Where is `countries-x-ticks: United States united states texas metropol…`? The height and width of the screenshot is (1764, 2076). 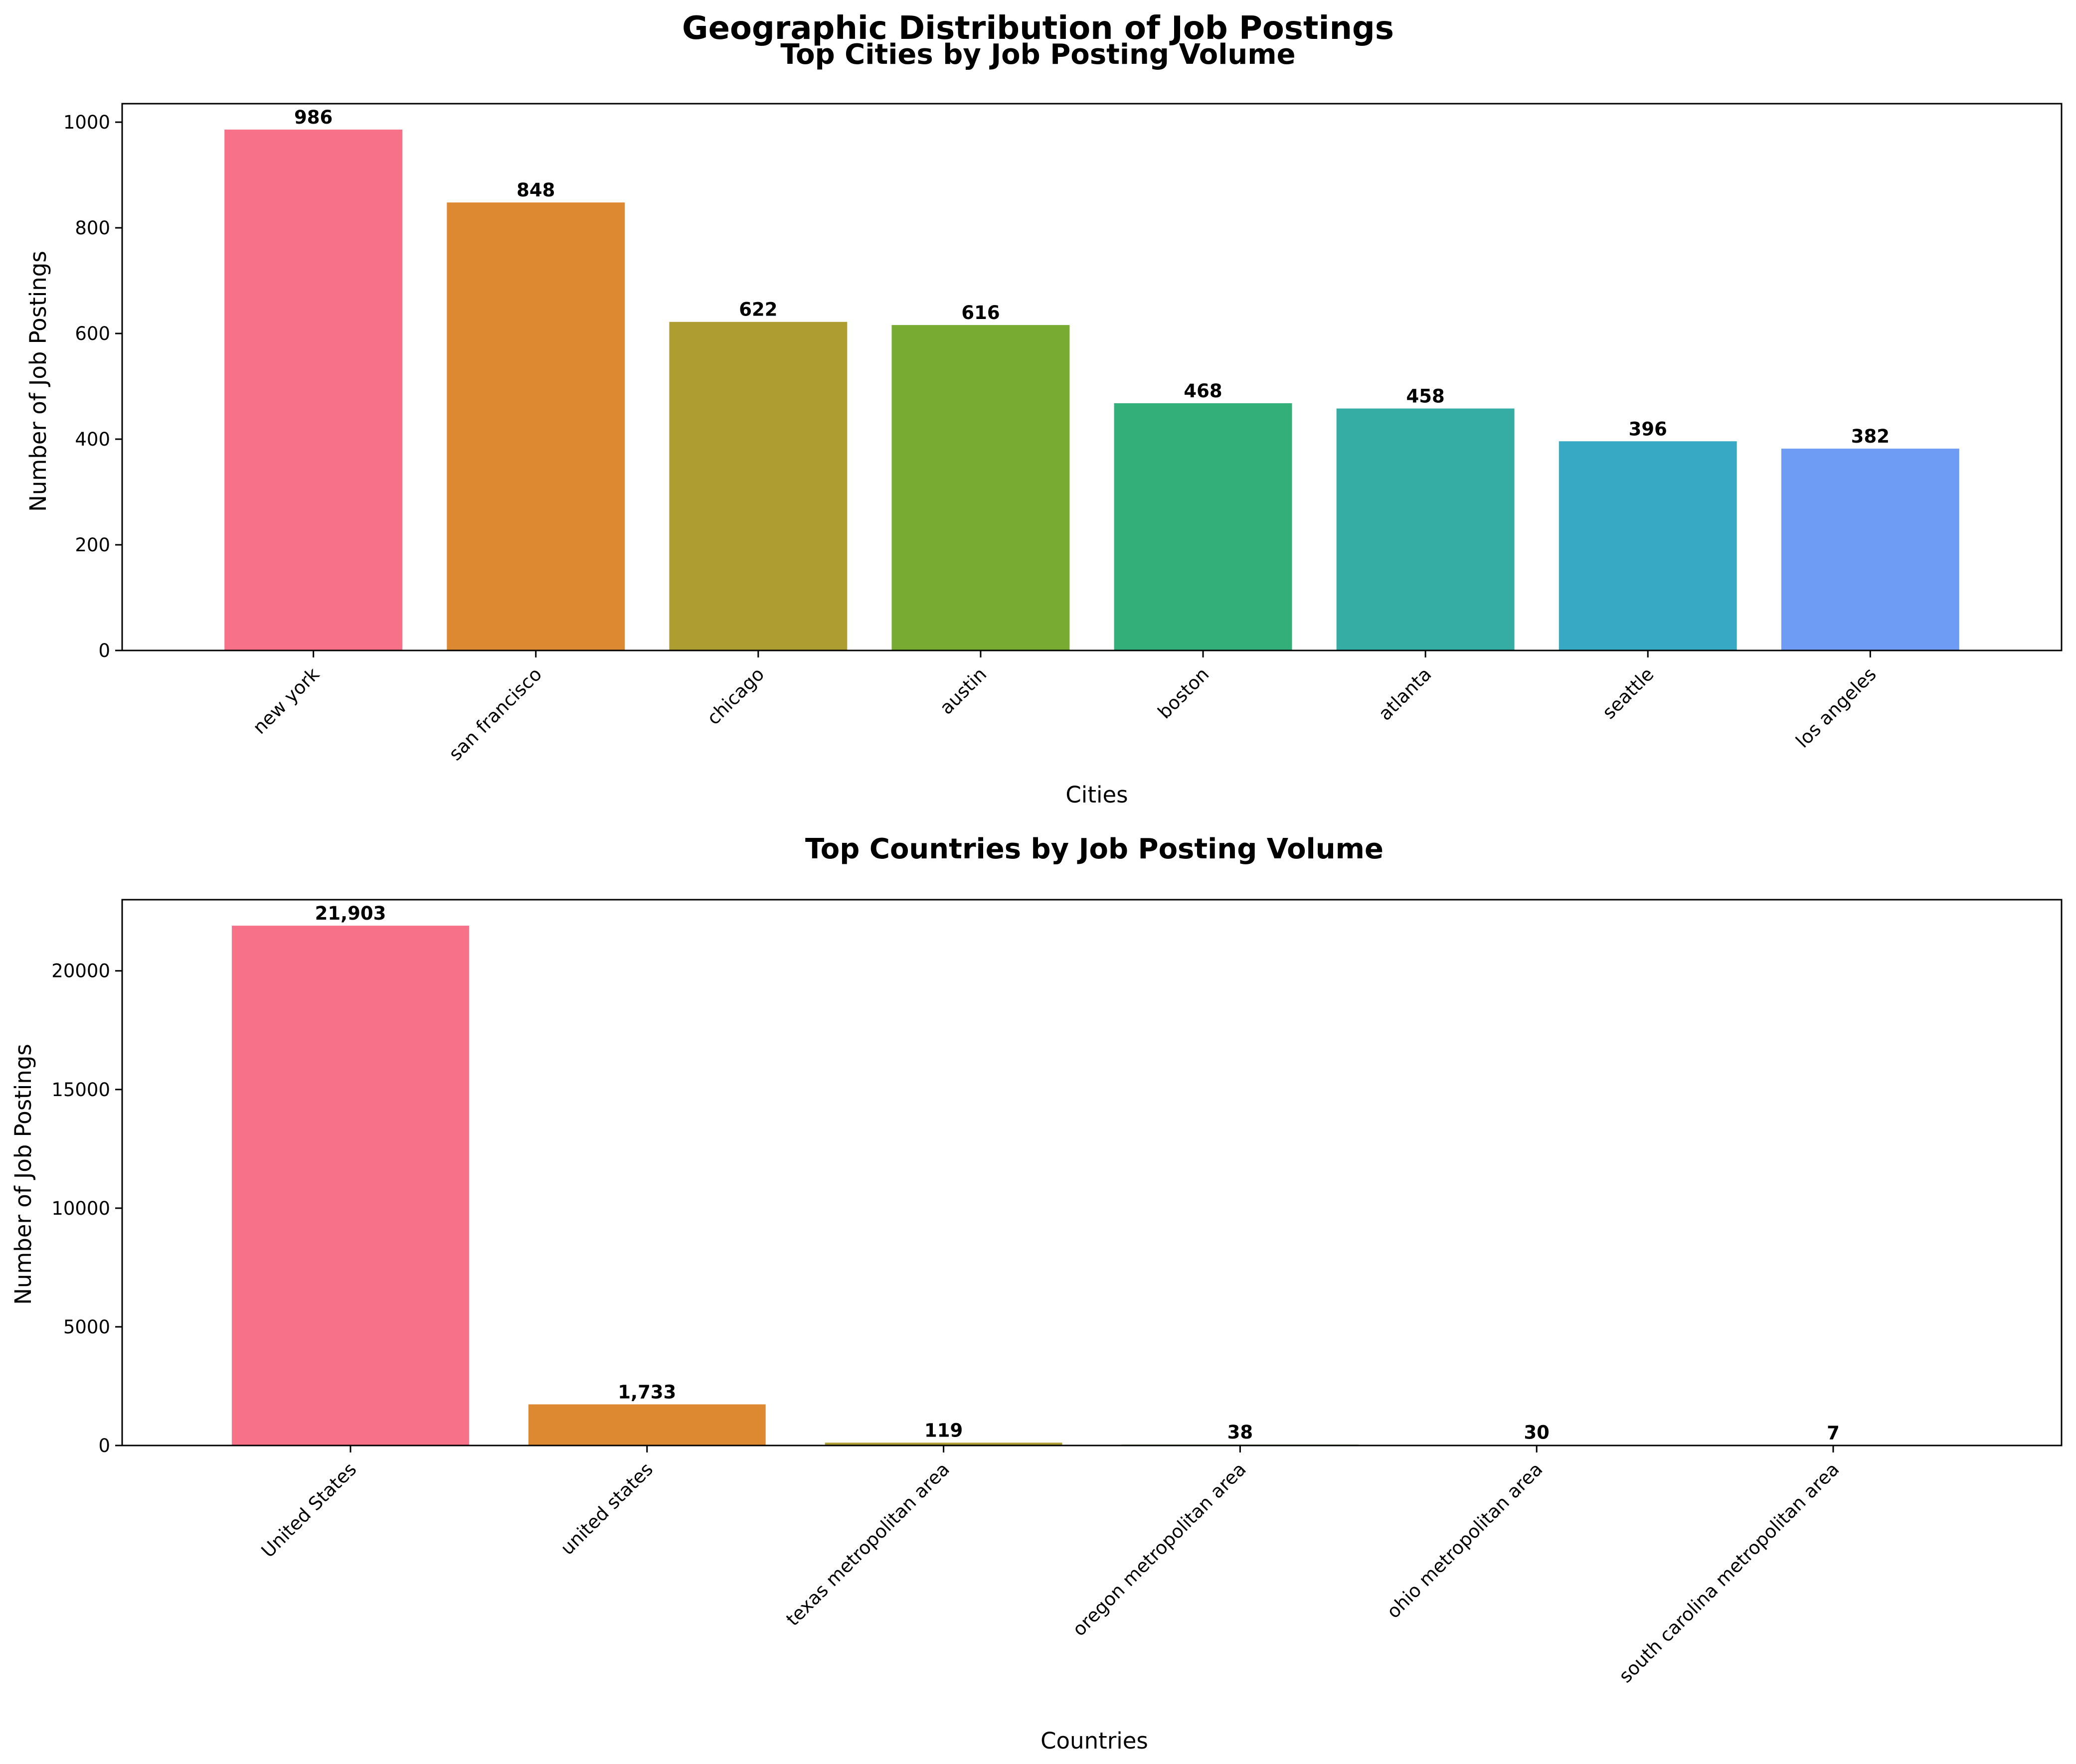
countries-x-ticks: United States united states texas metropol… is located at coordinates (1050, 1566).